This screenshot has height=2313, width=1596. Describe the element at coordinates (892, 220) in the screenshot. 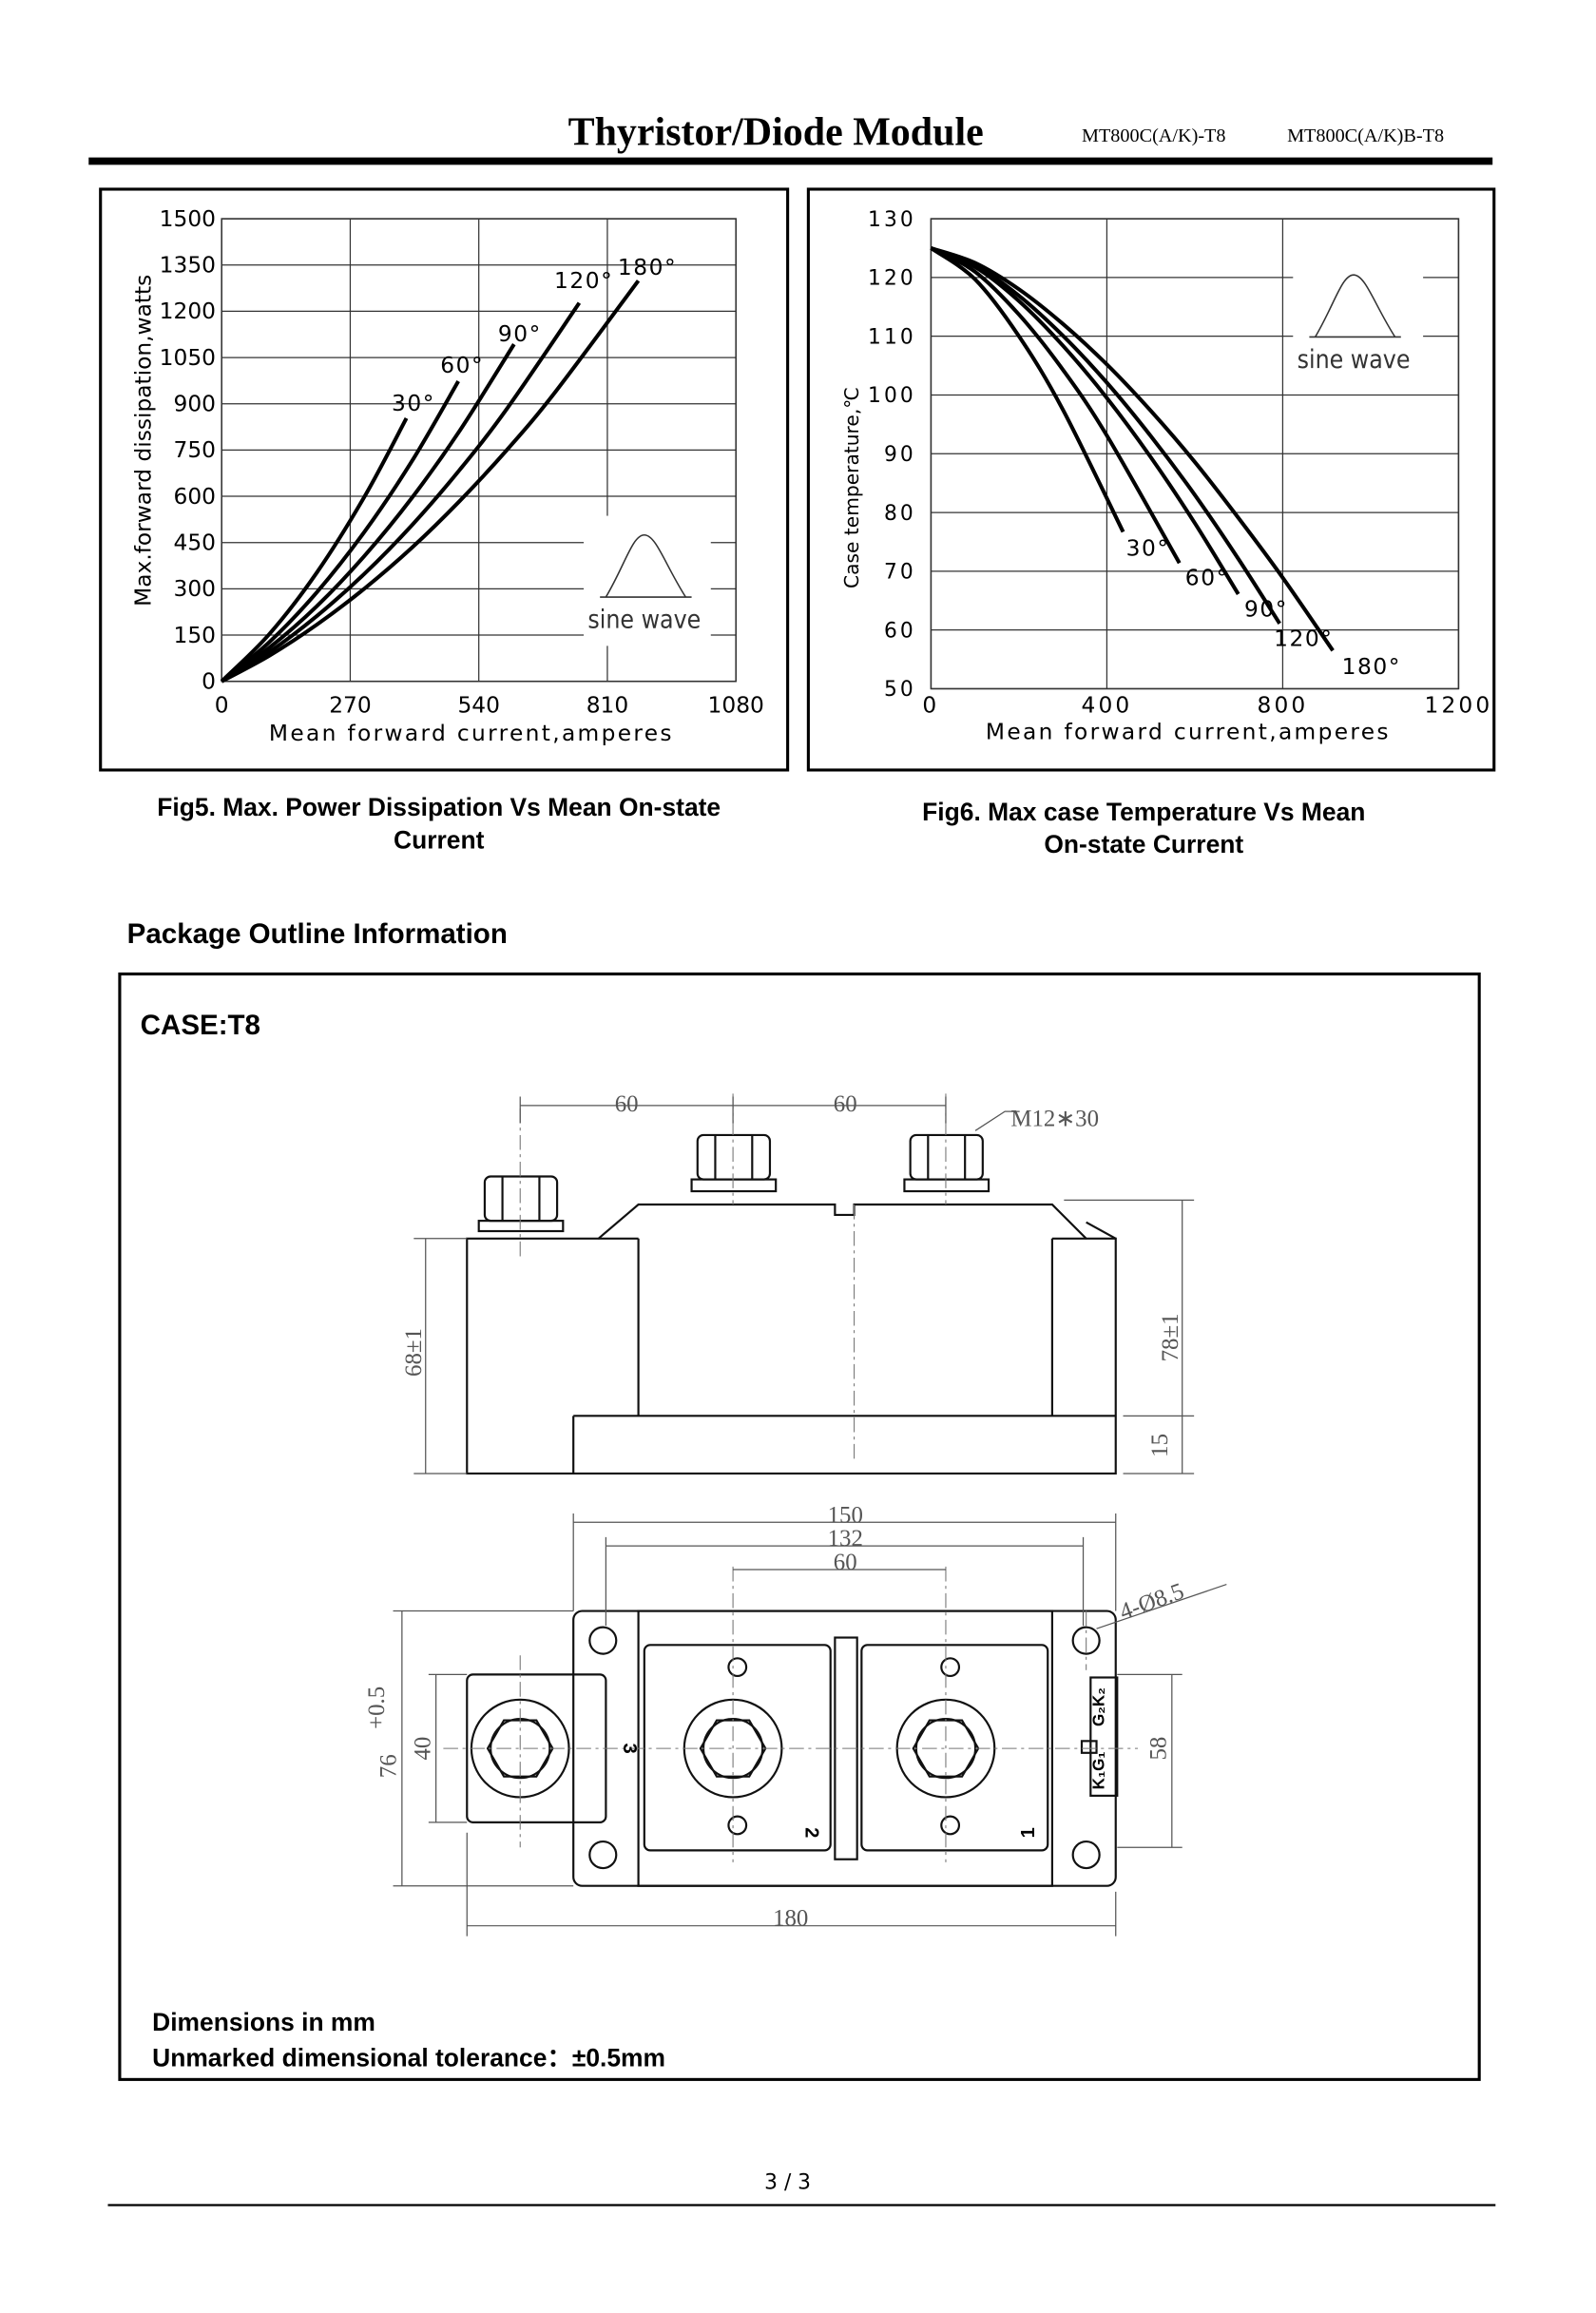

I see `y-tick-label: 130` at that location.